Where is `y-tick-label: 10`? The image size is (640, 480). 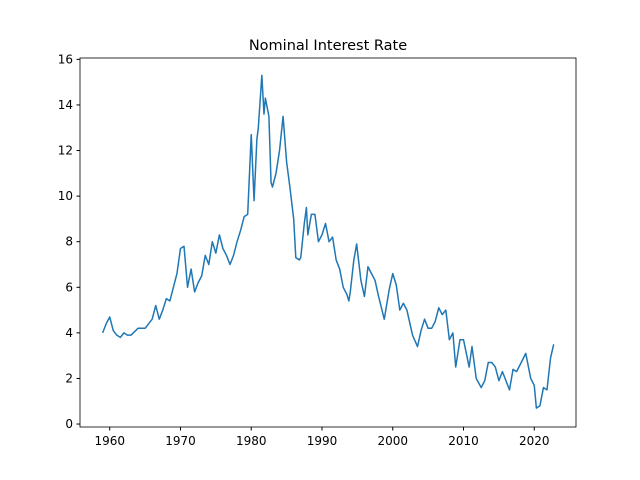 y-tick-label: 10 is located at coordinates (65, 196).